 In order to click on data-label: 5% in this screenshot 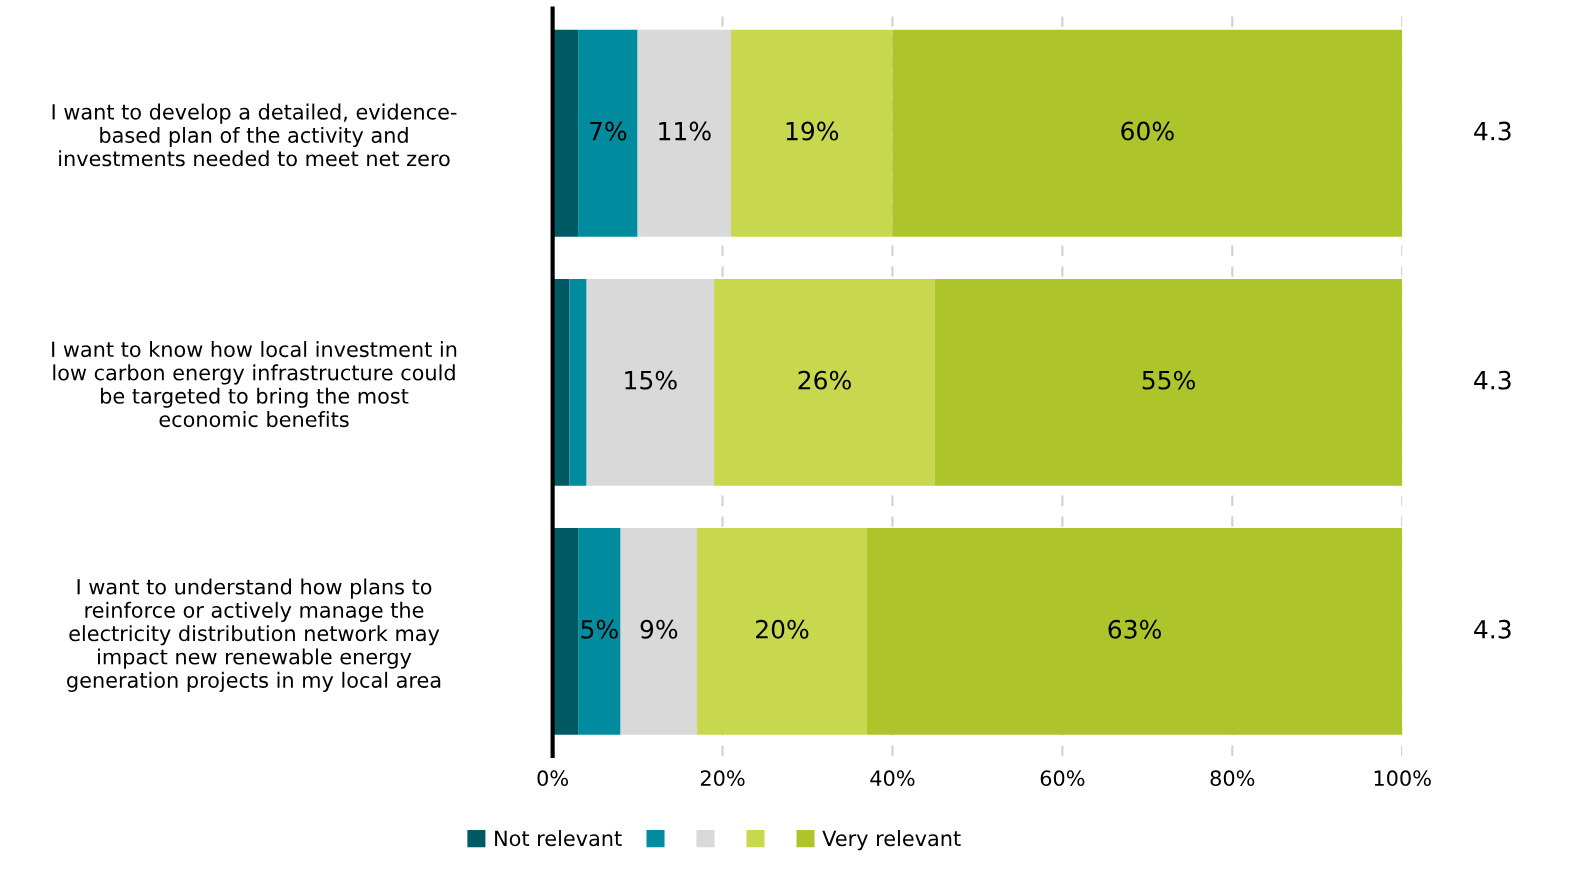, I will do `click(599, 629)`.